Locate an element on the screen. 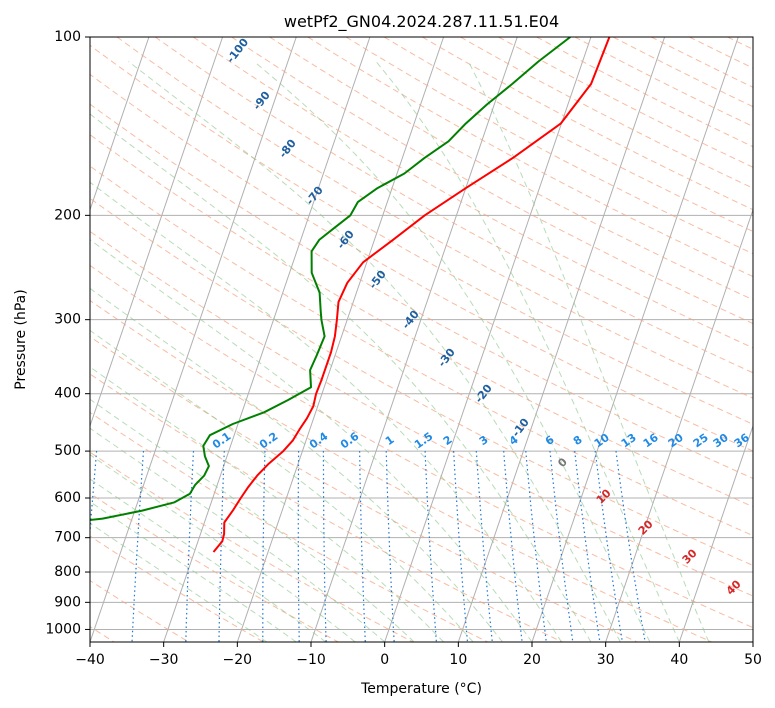  y-tick-label: 400 is located at coordinates (67, 394).